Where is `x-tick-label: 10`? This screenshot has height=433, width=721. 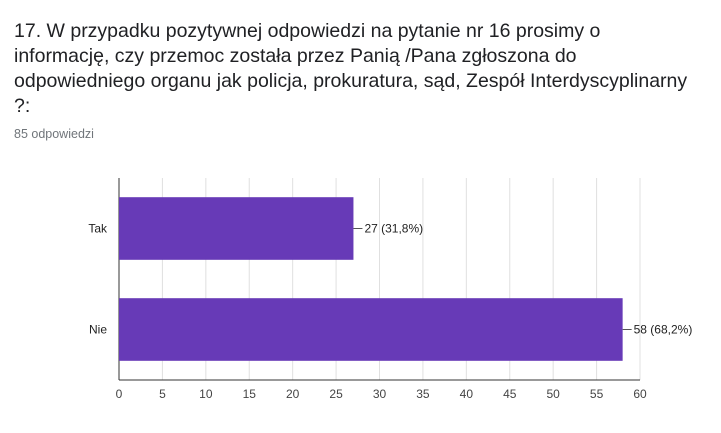
x-tick-label: 10 is located at coordinates (206, 394).